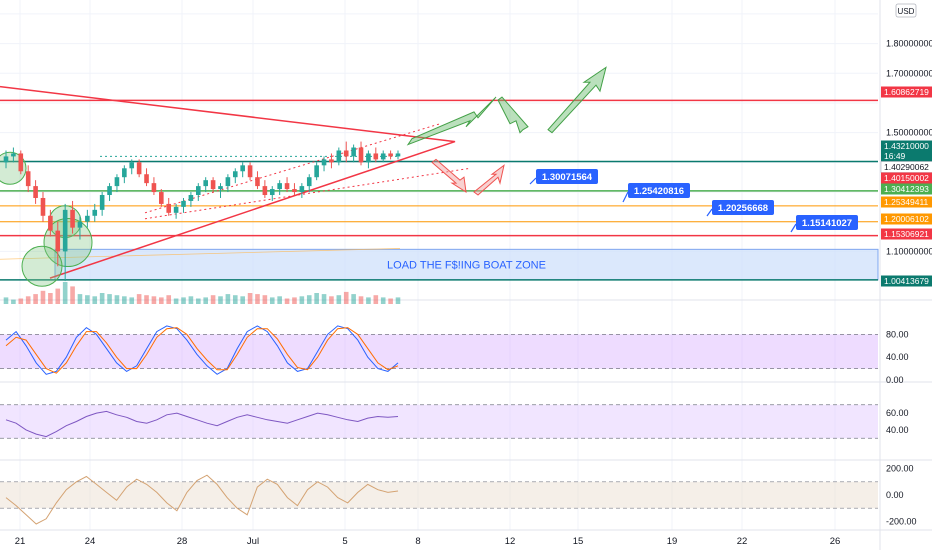 This screenshot has height=555, width=932. What do you see at coordinates (906, 189) in the screenshot?
I see `price-label: 1.30412393` at bounding box center [906, 189].